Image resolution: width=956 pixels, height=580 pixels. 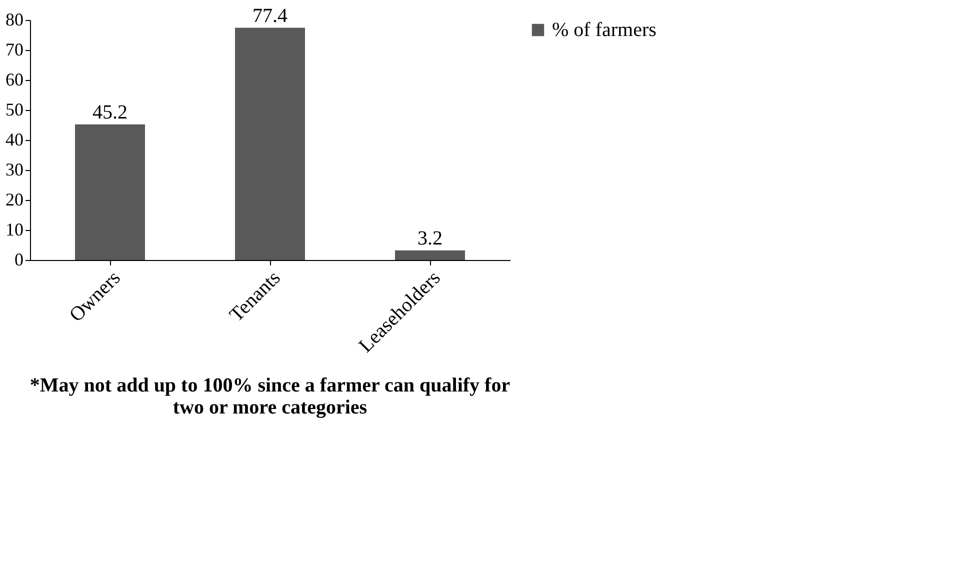 What do you see at coordinates (110, 112) in the screenshot?
I see `data-label: 45.2` at bounding box center [110, 112].